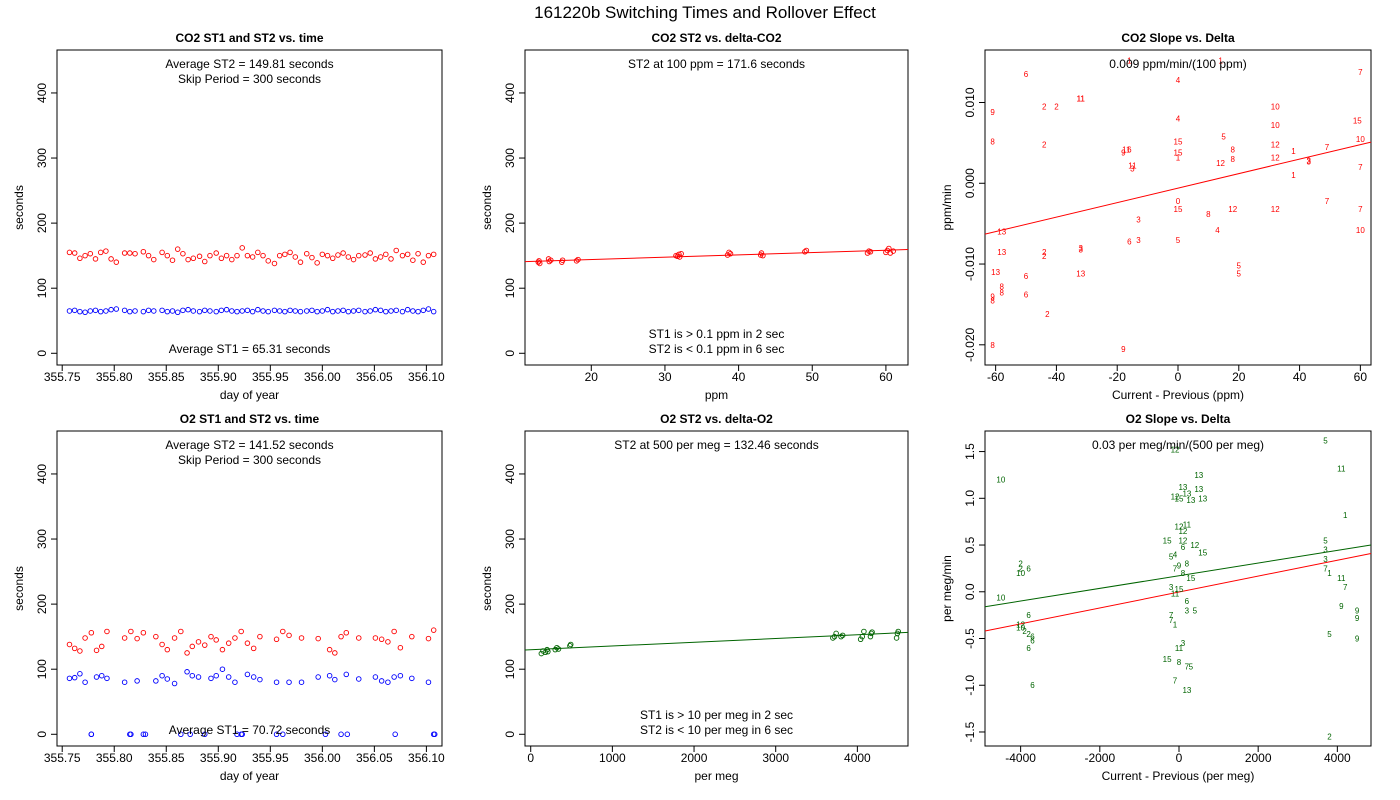  I want to click on x-tick-label: 1000, so click(612, 758).